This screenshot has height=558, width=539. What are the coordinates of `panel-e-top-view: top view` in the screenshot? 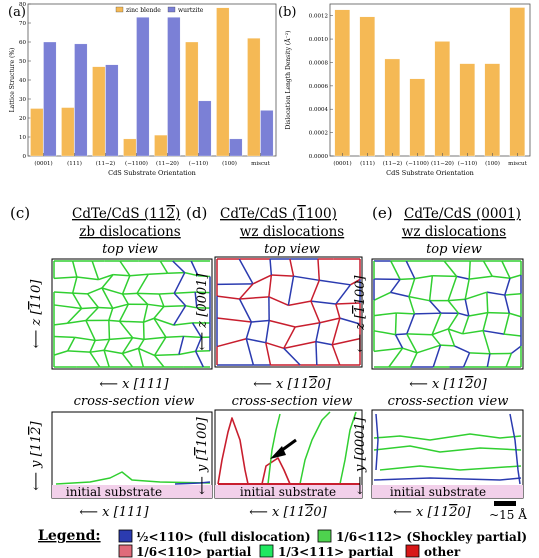 It's located at (454, 249).